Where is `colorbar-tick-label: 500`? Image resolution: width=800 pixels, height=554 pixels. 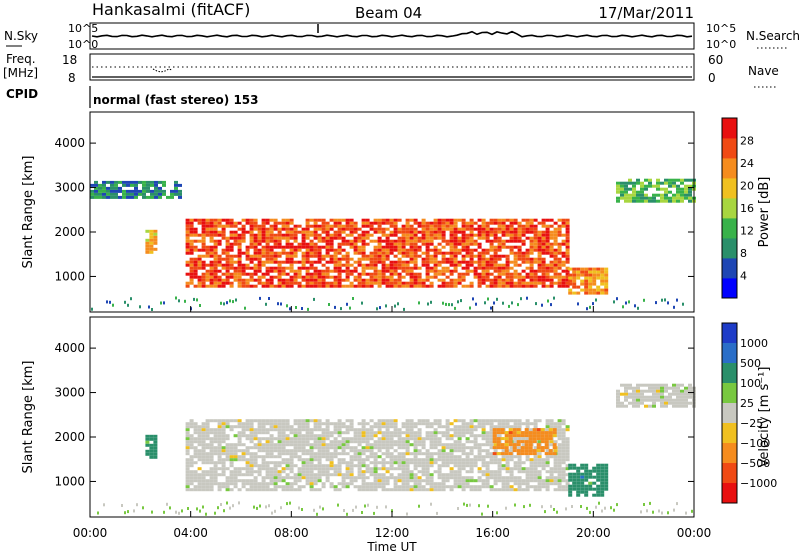 colorbar-tick-label: 500 is located at coordinates (750, 363).